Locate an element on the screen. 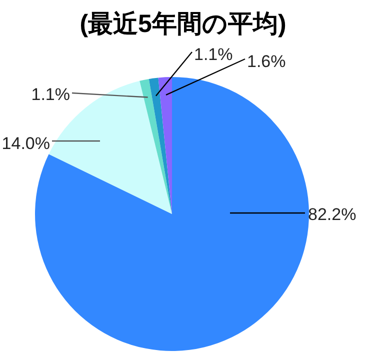 Image resolution: width=366 pixels, height=360 pixels. data-label: 14.0% is located at coordinates (26, 143).